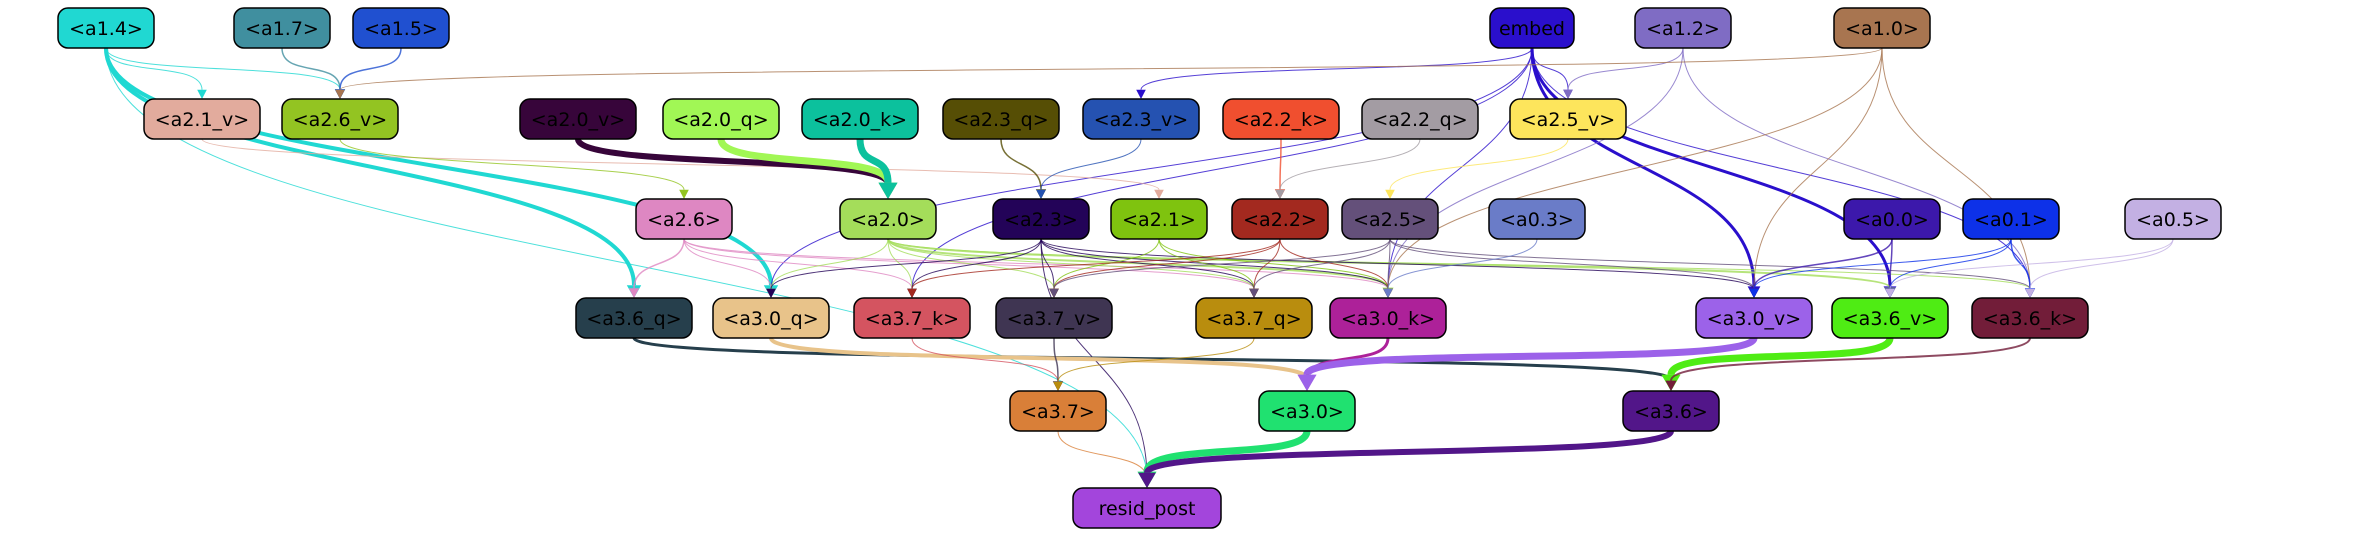 The image size is (2371, 539). I want to click on node-label: <a1.0>, so click(1882, 29).